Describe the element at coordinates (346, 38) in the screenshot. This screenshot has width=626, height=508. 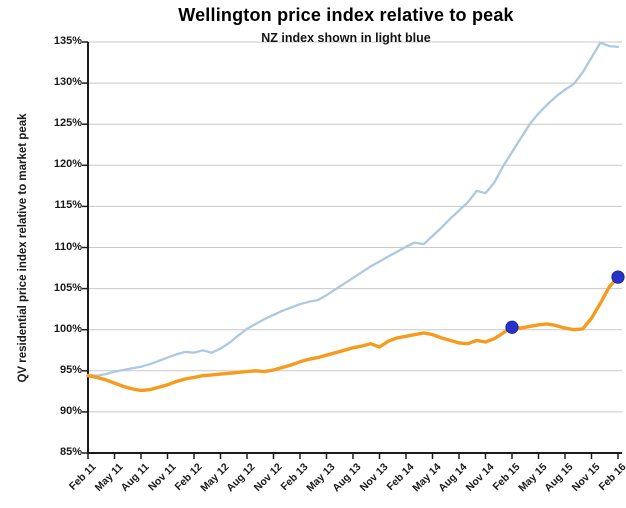
I see `chart-subtitle: NZ index shown in light blue` at that location.